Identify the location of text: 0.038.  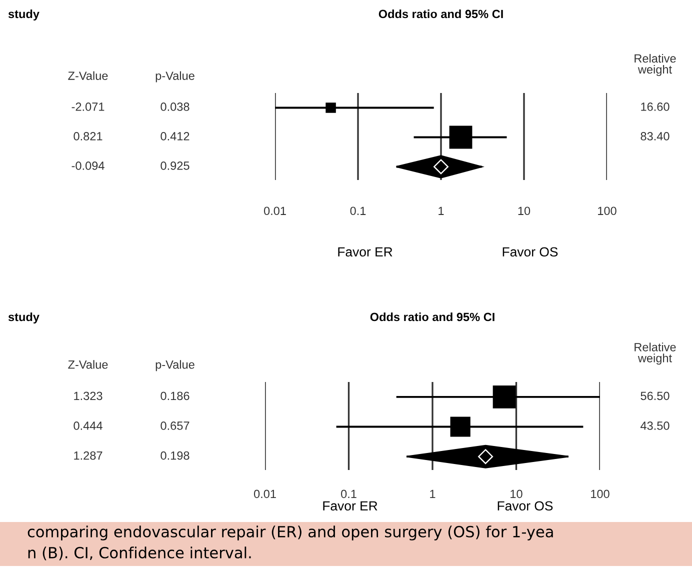
(175, 106).